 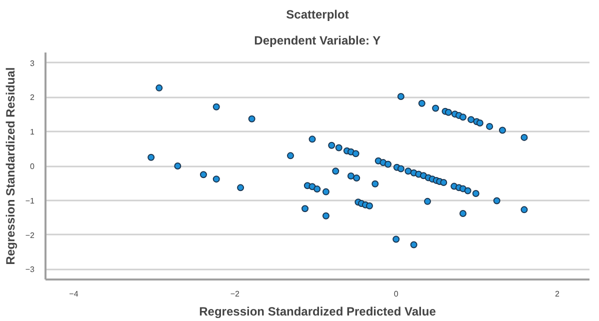 What do you see at coordinates (235, 294) in the screenshot?
I see `x-tick-label: −2` at bounding box center [235, 294].